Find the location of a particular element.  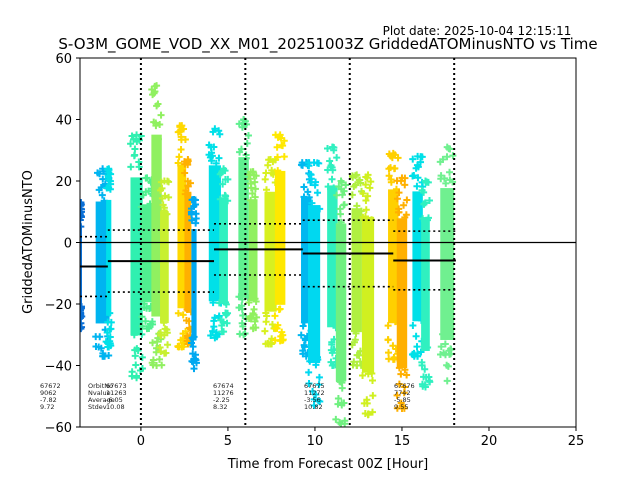

x-tick-label: 20 is located at coordinates (489, 441).